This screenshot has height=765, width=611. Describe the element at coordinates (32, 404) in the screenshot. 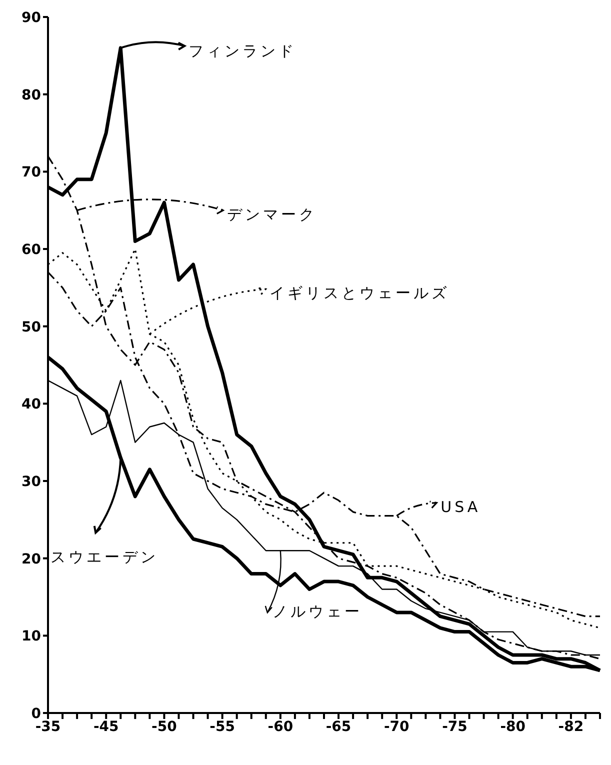

I see `y-tick-label: 40` at that location.